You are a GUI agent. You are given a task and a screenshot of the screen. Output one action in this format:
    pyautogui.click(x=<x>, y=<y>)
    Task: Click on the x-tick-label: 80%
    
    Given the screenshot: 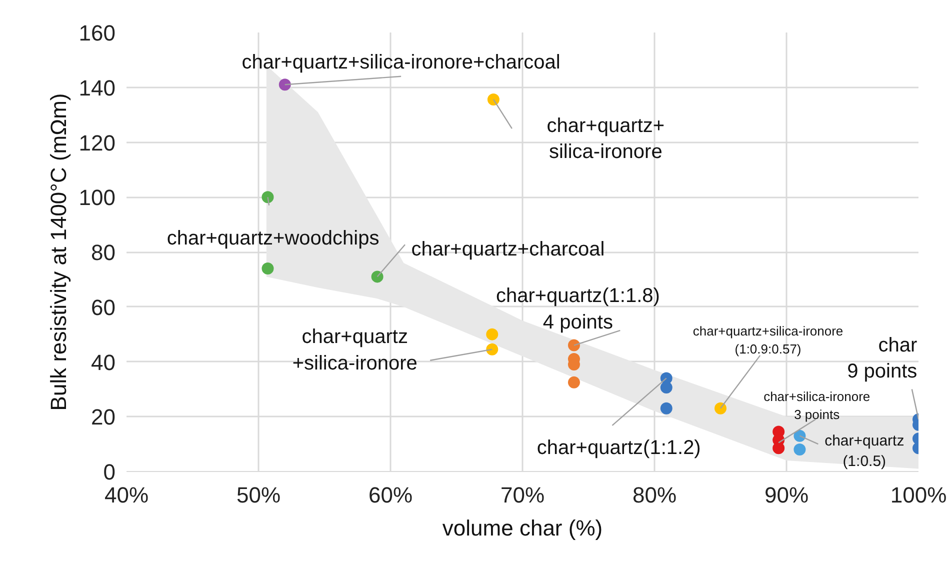 What is the action you would take?
    pyautogui.click(x=654, y=495)
    